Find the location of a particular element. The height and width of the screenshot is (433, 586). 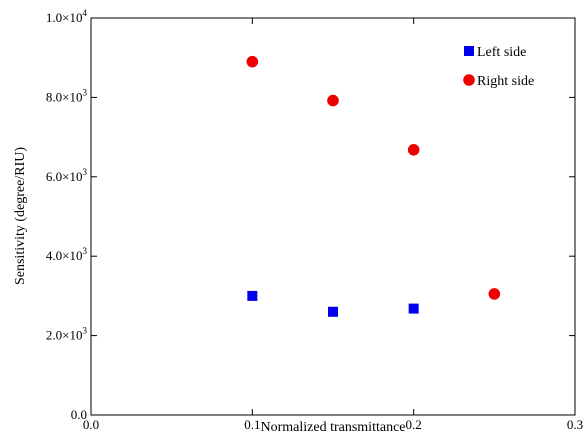

y-tick-label: 1.0×10⁴ is located at coordinates (67, 16).